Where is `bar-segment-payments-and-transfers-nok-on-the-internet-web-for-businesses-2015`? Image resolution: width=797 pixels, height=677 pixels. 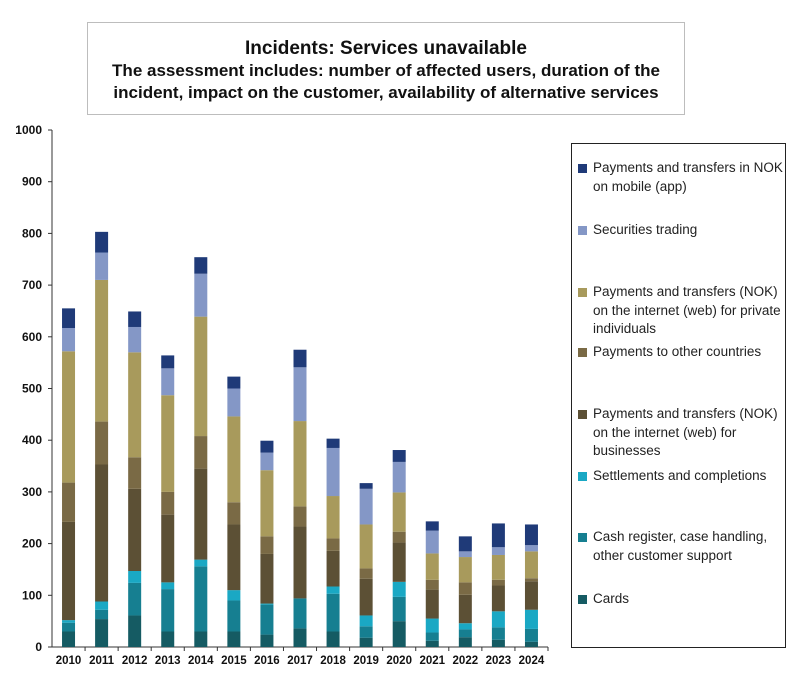 bar-segment-payments-and-transfers-nok-on-the-internet-web-for-businesses-2015 is located at coordinates (234, 557).